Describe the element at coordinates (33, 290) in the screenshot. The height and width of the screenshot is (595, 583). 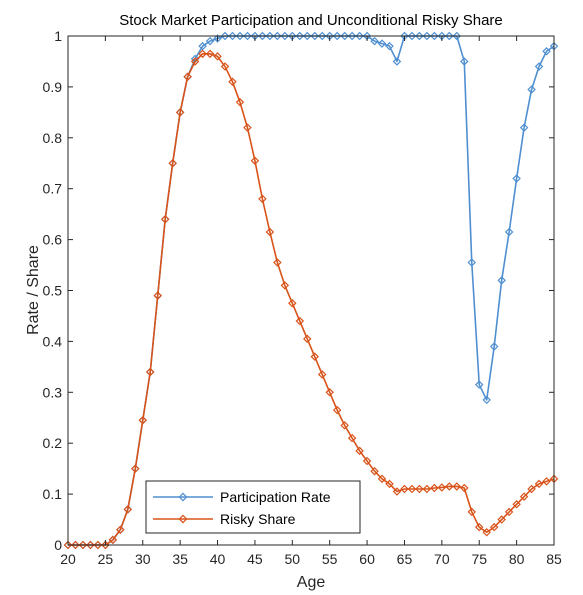
I see `y-axis-label: Rate / Share` at that location.